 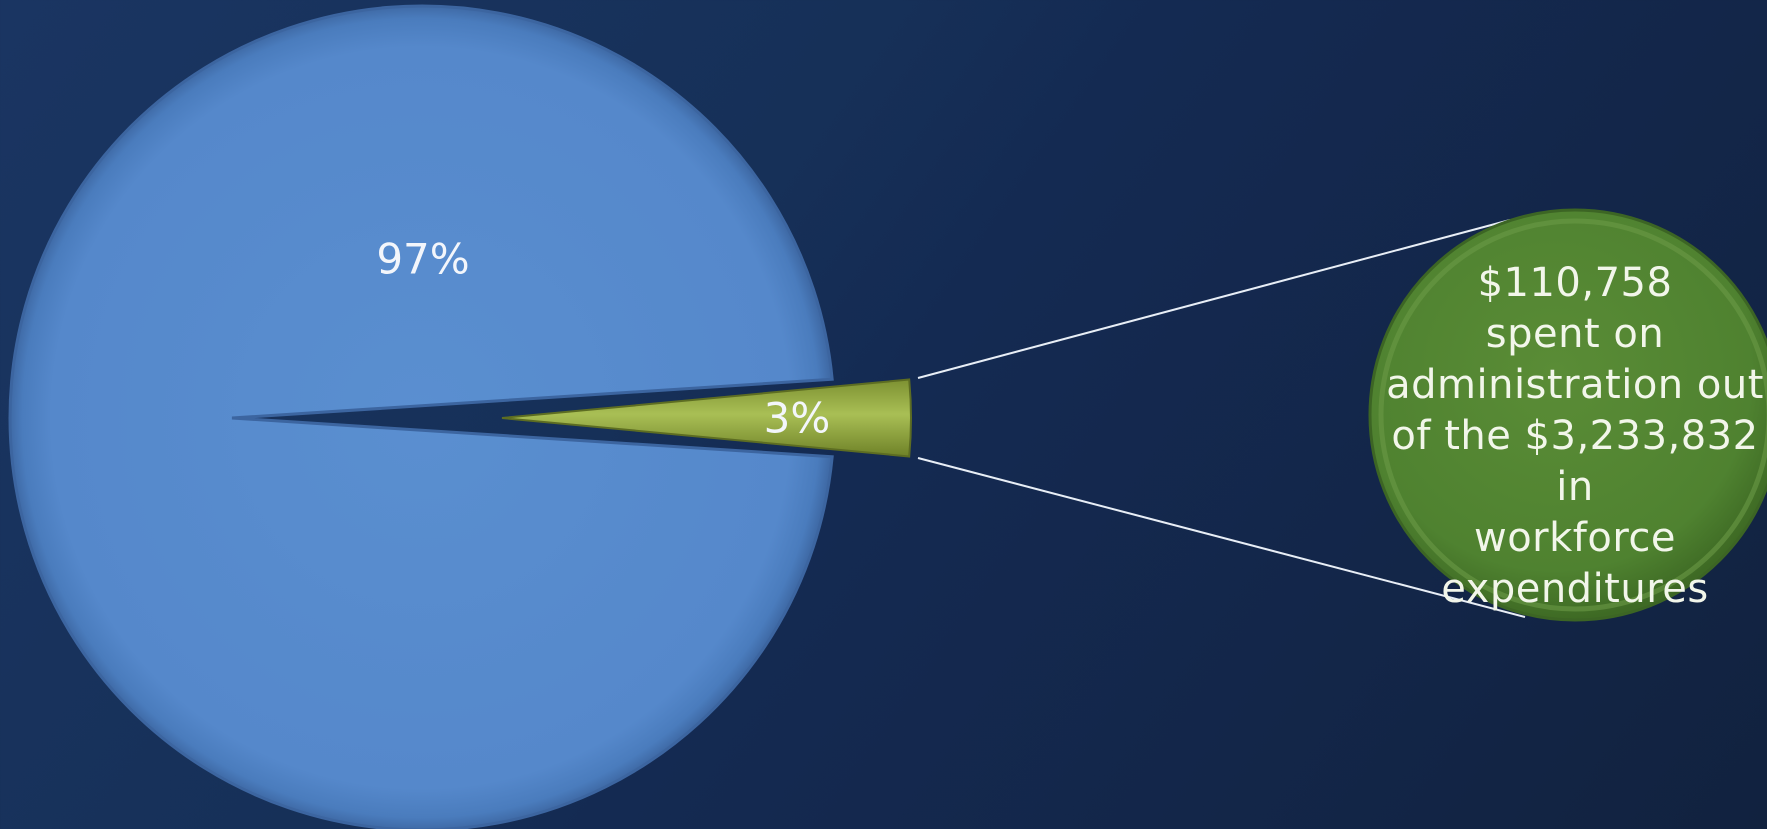 What do you see at coordinates (1221, 537) in the screenshot?
I see `callout-leader-bottom` at bounding box center [1221, 537].